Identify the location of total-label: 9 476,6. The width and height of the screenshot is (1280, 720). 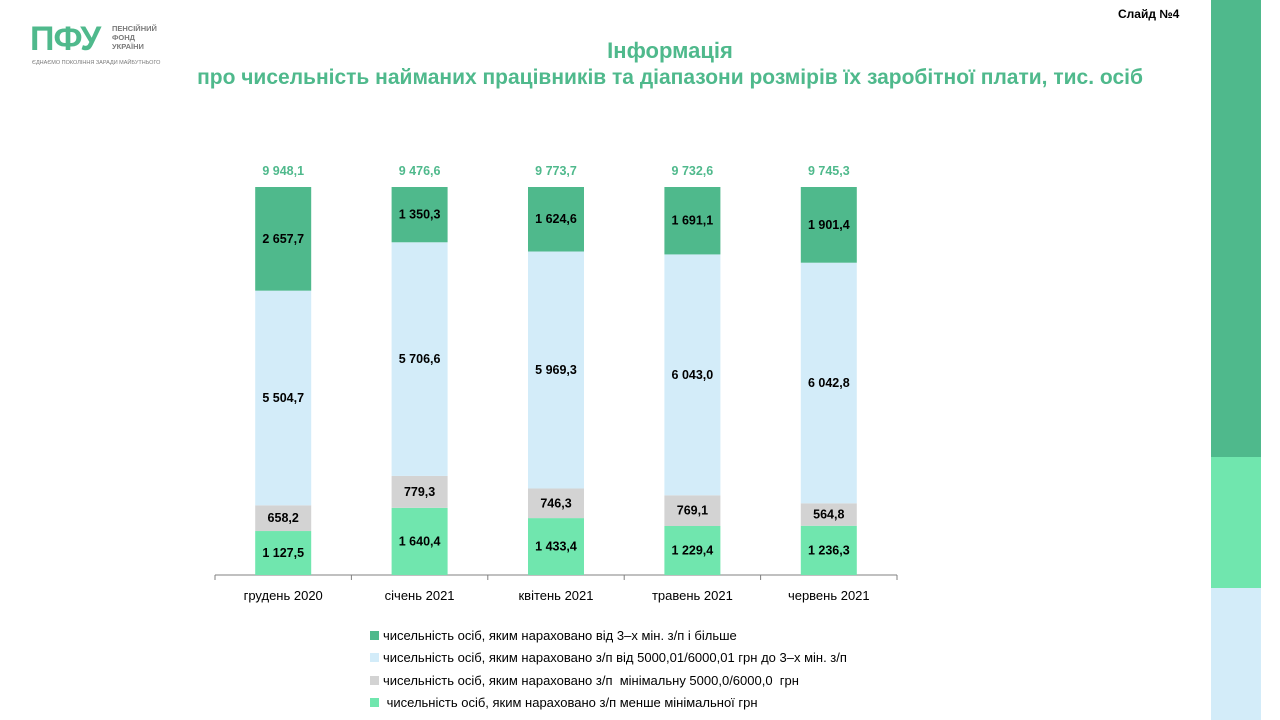
(420, 171).